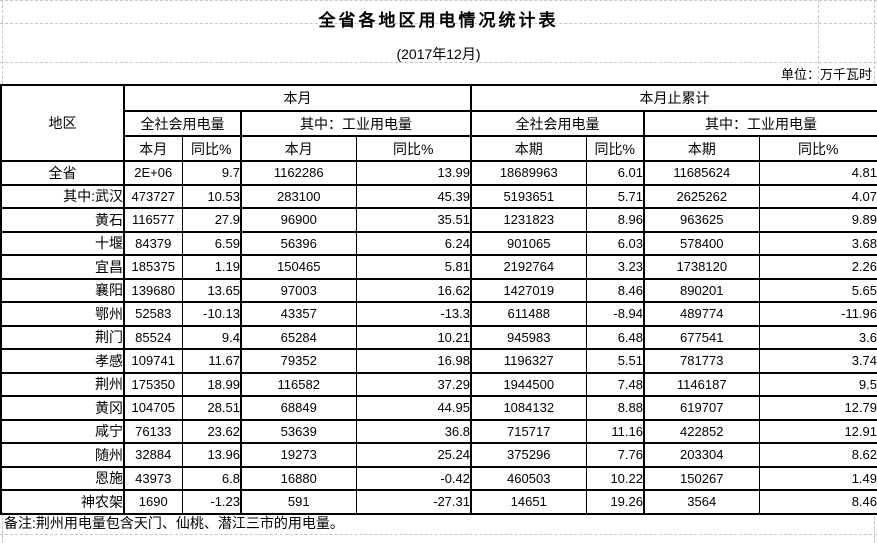 The height and width of the screenshot is (543, 877). What do you see at coordinates (298, 408) in the screenshot?
I see `value-cell: 68849` at bounding box center [298, 408].